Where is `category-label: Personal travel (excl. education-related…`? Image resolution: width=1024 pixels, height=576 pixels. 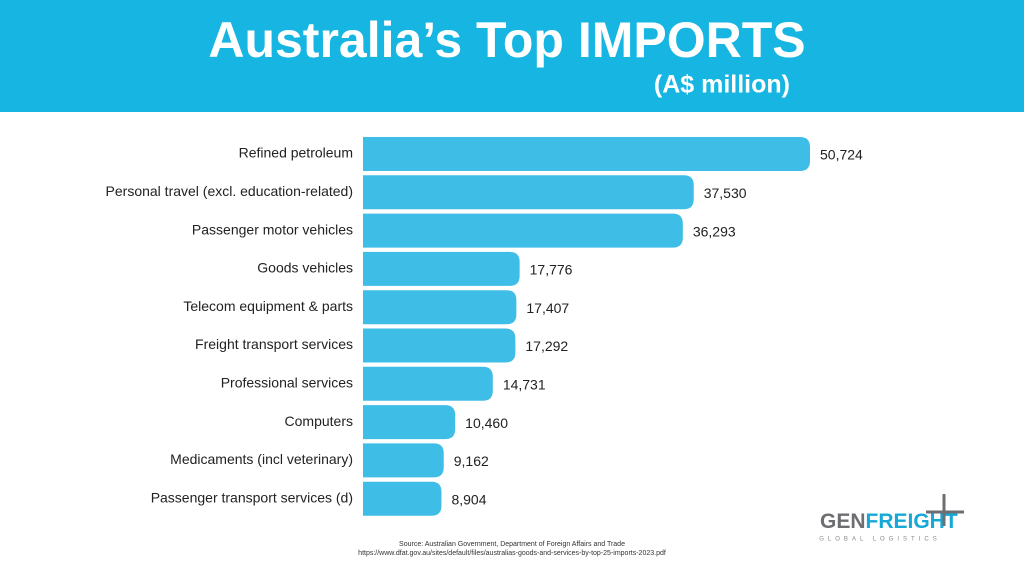
category-label: Personal travel (excl. education-related… is located at coordinates (229, 191).